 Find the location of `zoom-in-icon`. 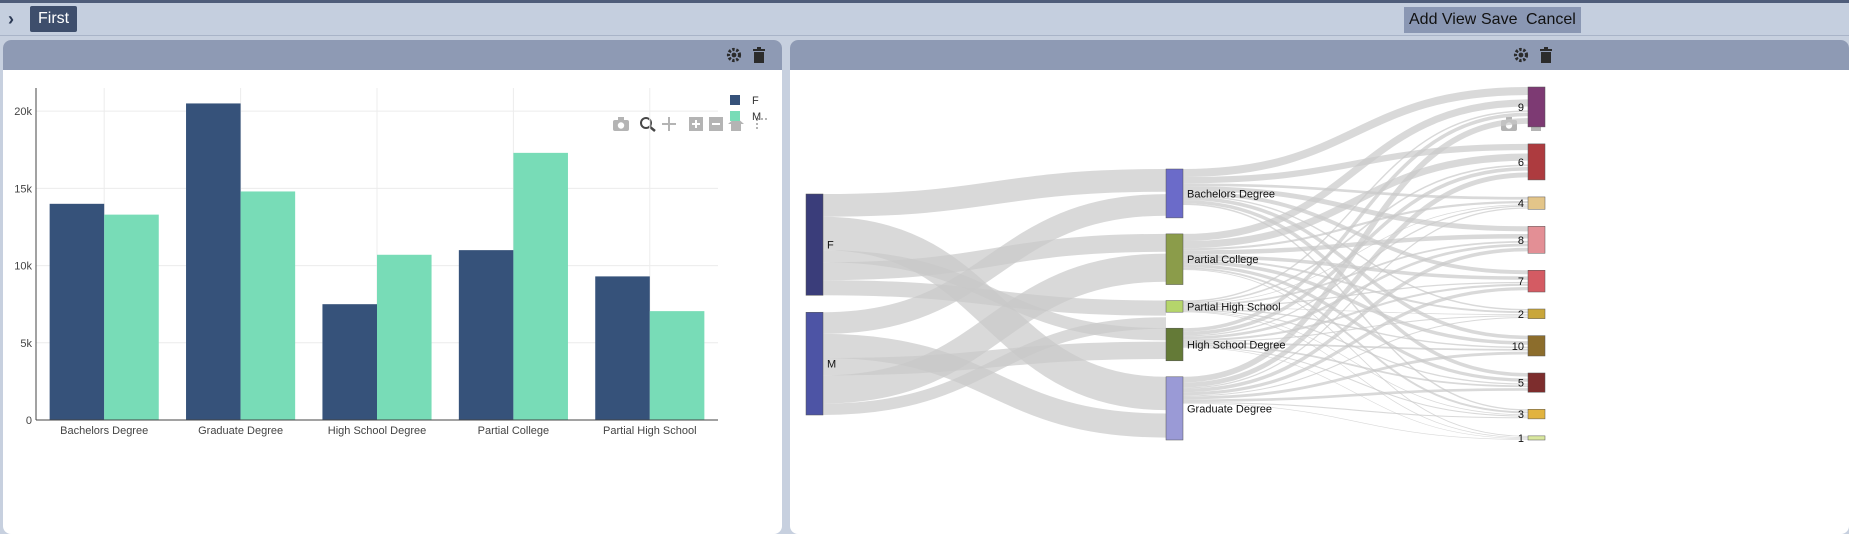

zoom-in-icon is located at coordinates (696, 124).